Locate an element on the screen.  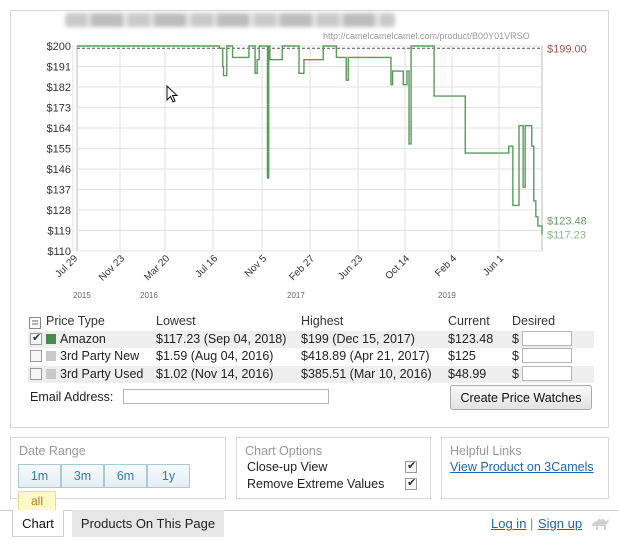
tab-bar-divider is located at coordinates (309, 510).